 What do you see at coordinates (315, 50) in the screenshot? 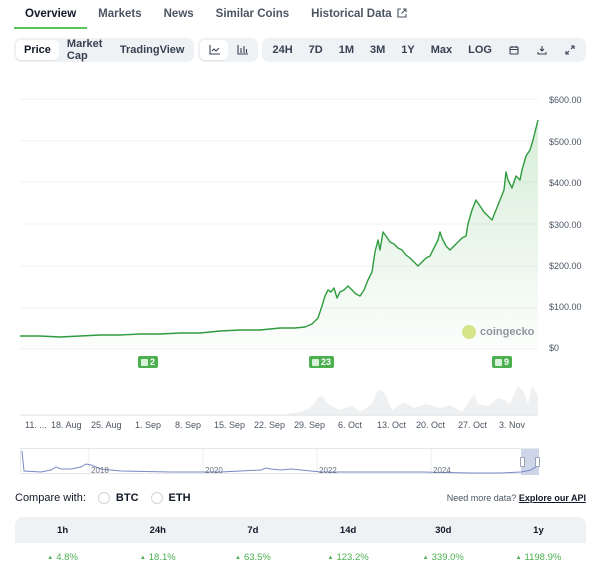
I see `range-7d-button: 7D` at bounding box center [315, 50].